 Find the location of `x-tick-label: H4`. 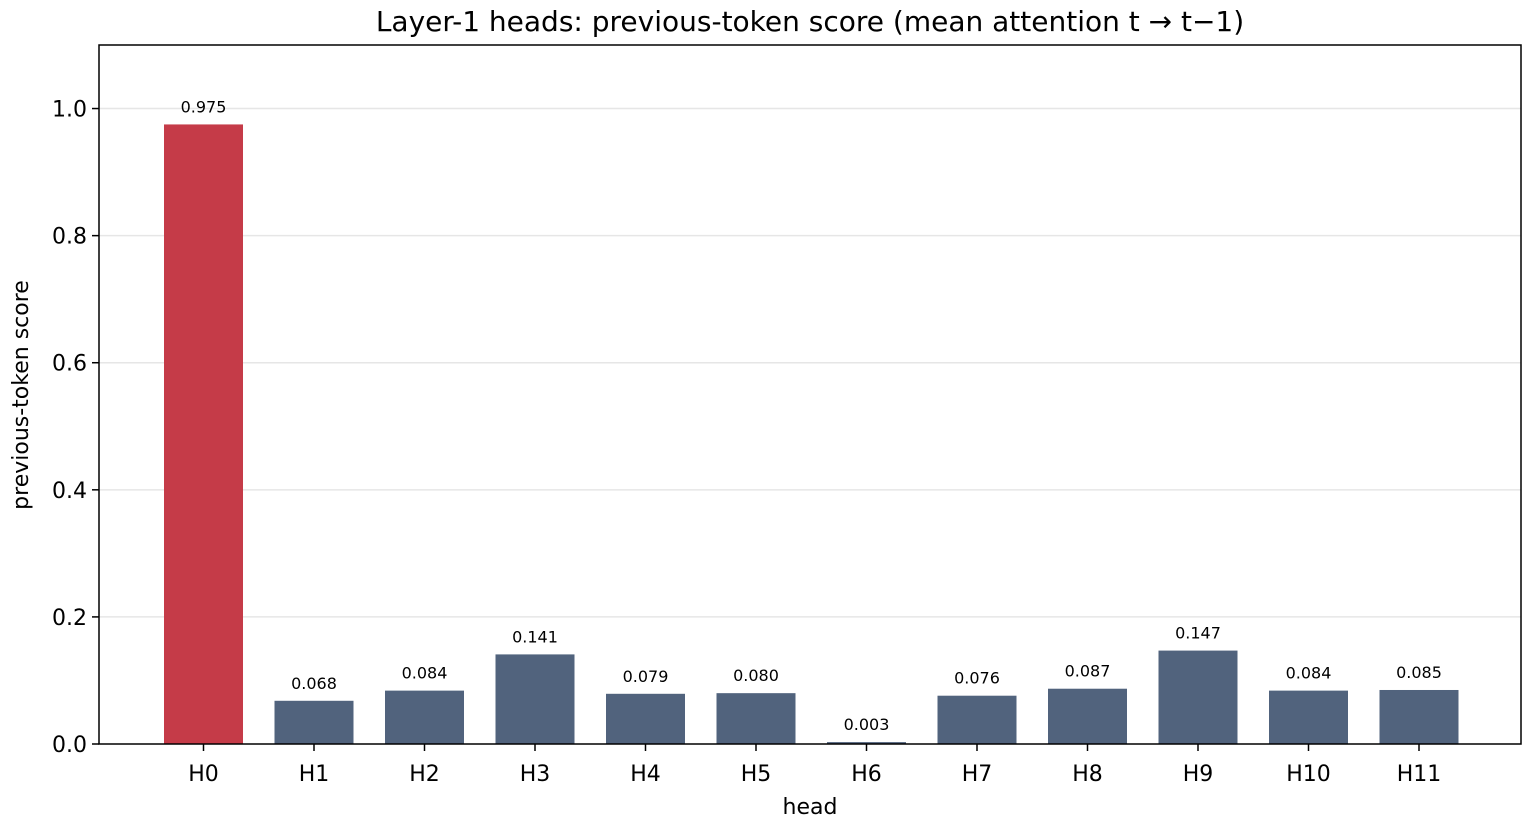

x-tick-label: H4 is located at coordinates (645, 774).